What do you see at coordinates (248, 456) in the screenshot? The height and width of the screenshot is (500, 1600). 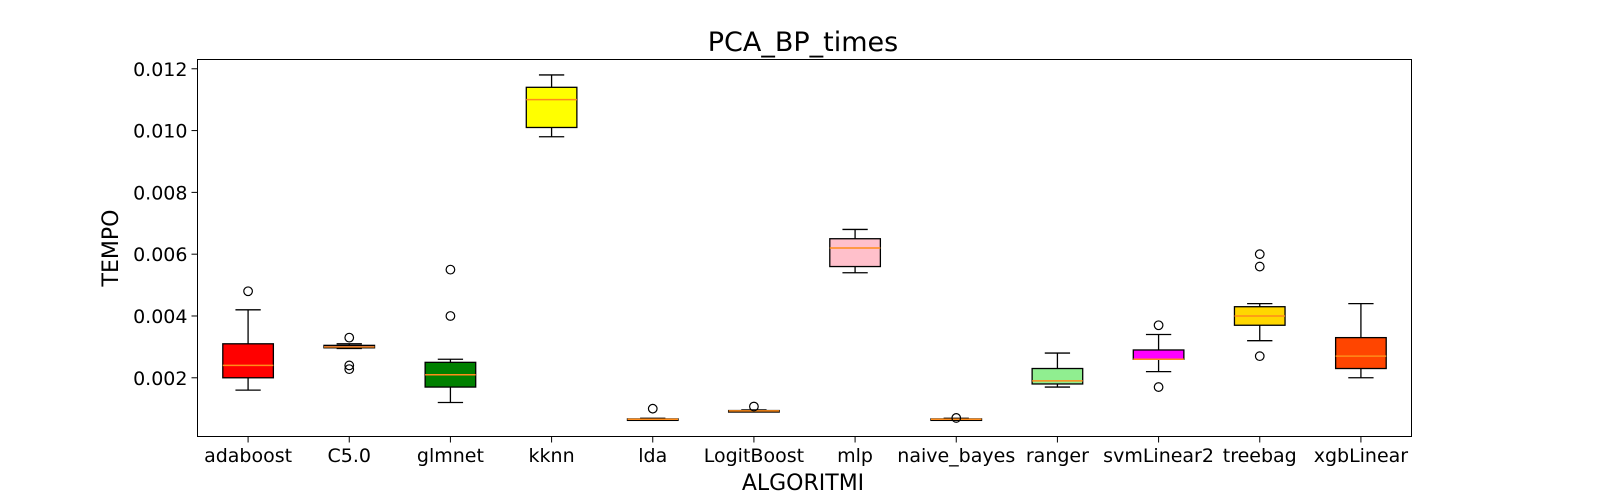 I see `x-tick-label: adaboost` at bounding box center [248, 456].